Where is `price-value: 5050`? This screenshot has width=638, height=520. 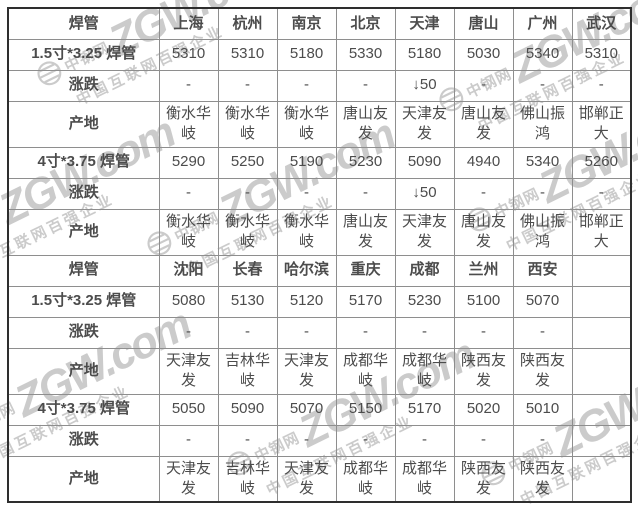 price-value: 5050 is located at coordinates (188, 409).